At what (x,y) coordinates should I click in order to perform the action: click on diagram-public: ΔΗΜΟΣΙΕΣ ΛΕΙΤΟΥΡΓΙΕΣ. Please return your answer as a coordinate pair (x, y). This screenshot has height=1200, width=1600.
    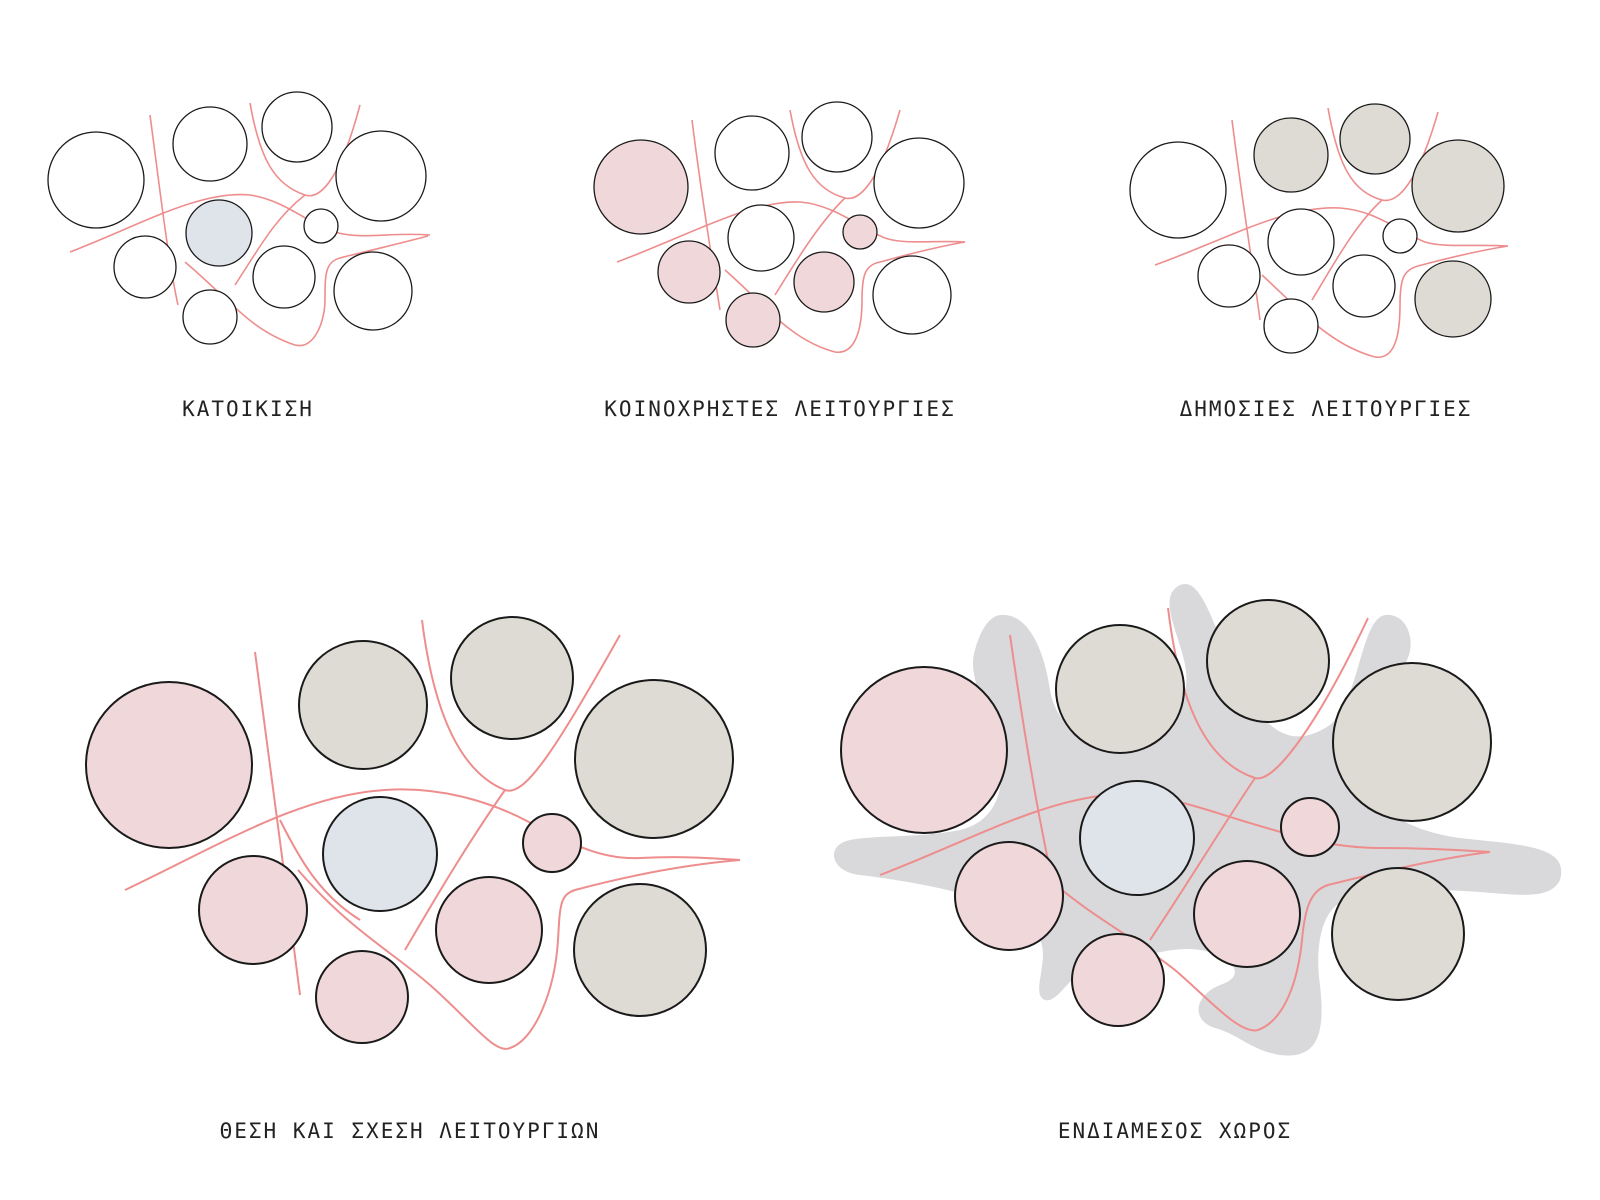
    Looking at the image, I should click on (1319, 262).